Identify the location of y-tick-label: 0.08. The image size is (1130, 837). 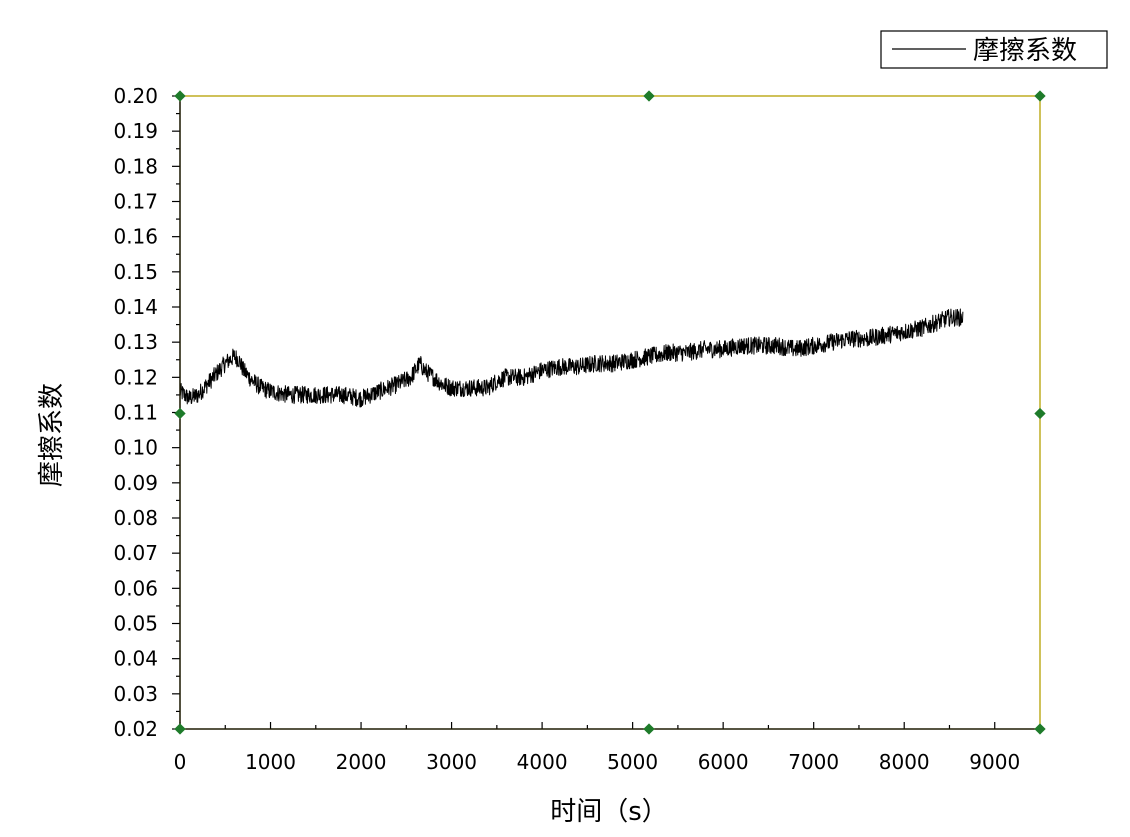
(135, 518).